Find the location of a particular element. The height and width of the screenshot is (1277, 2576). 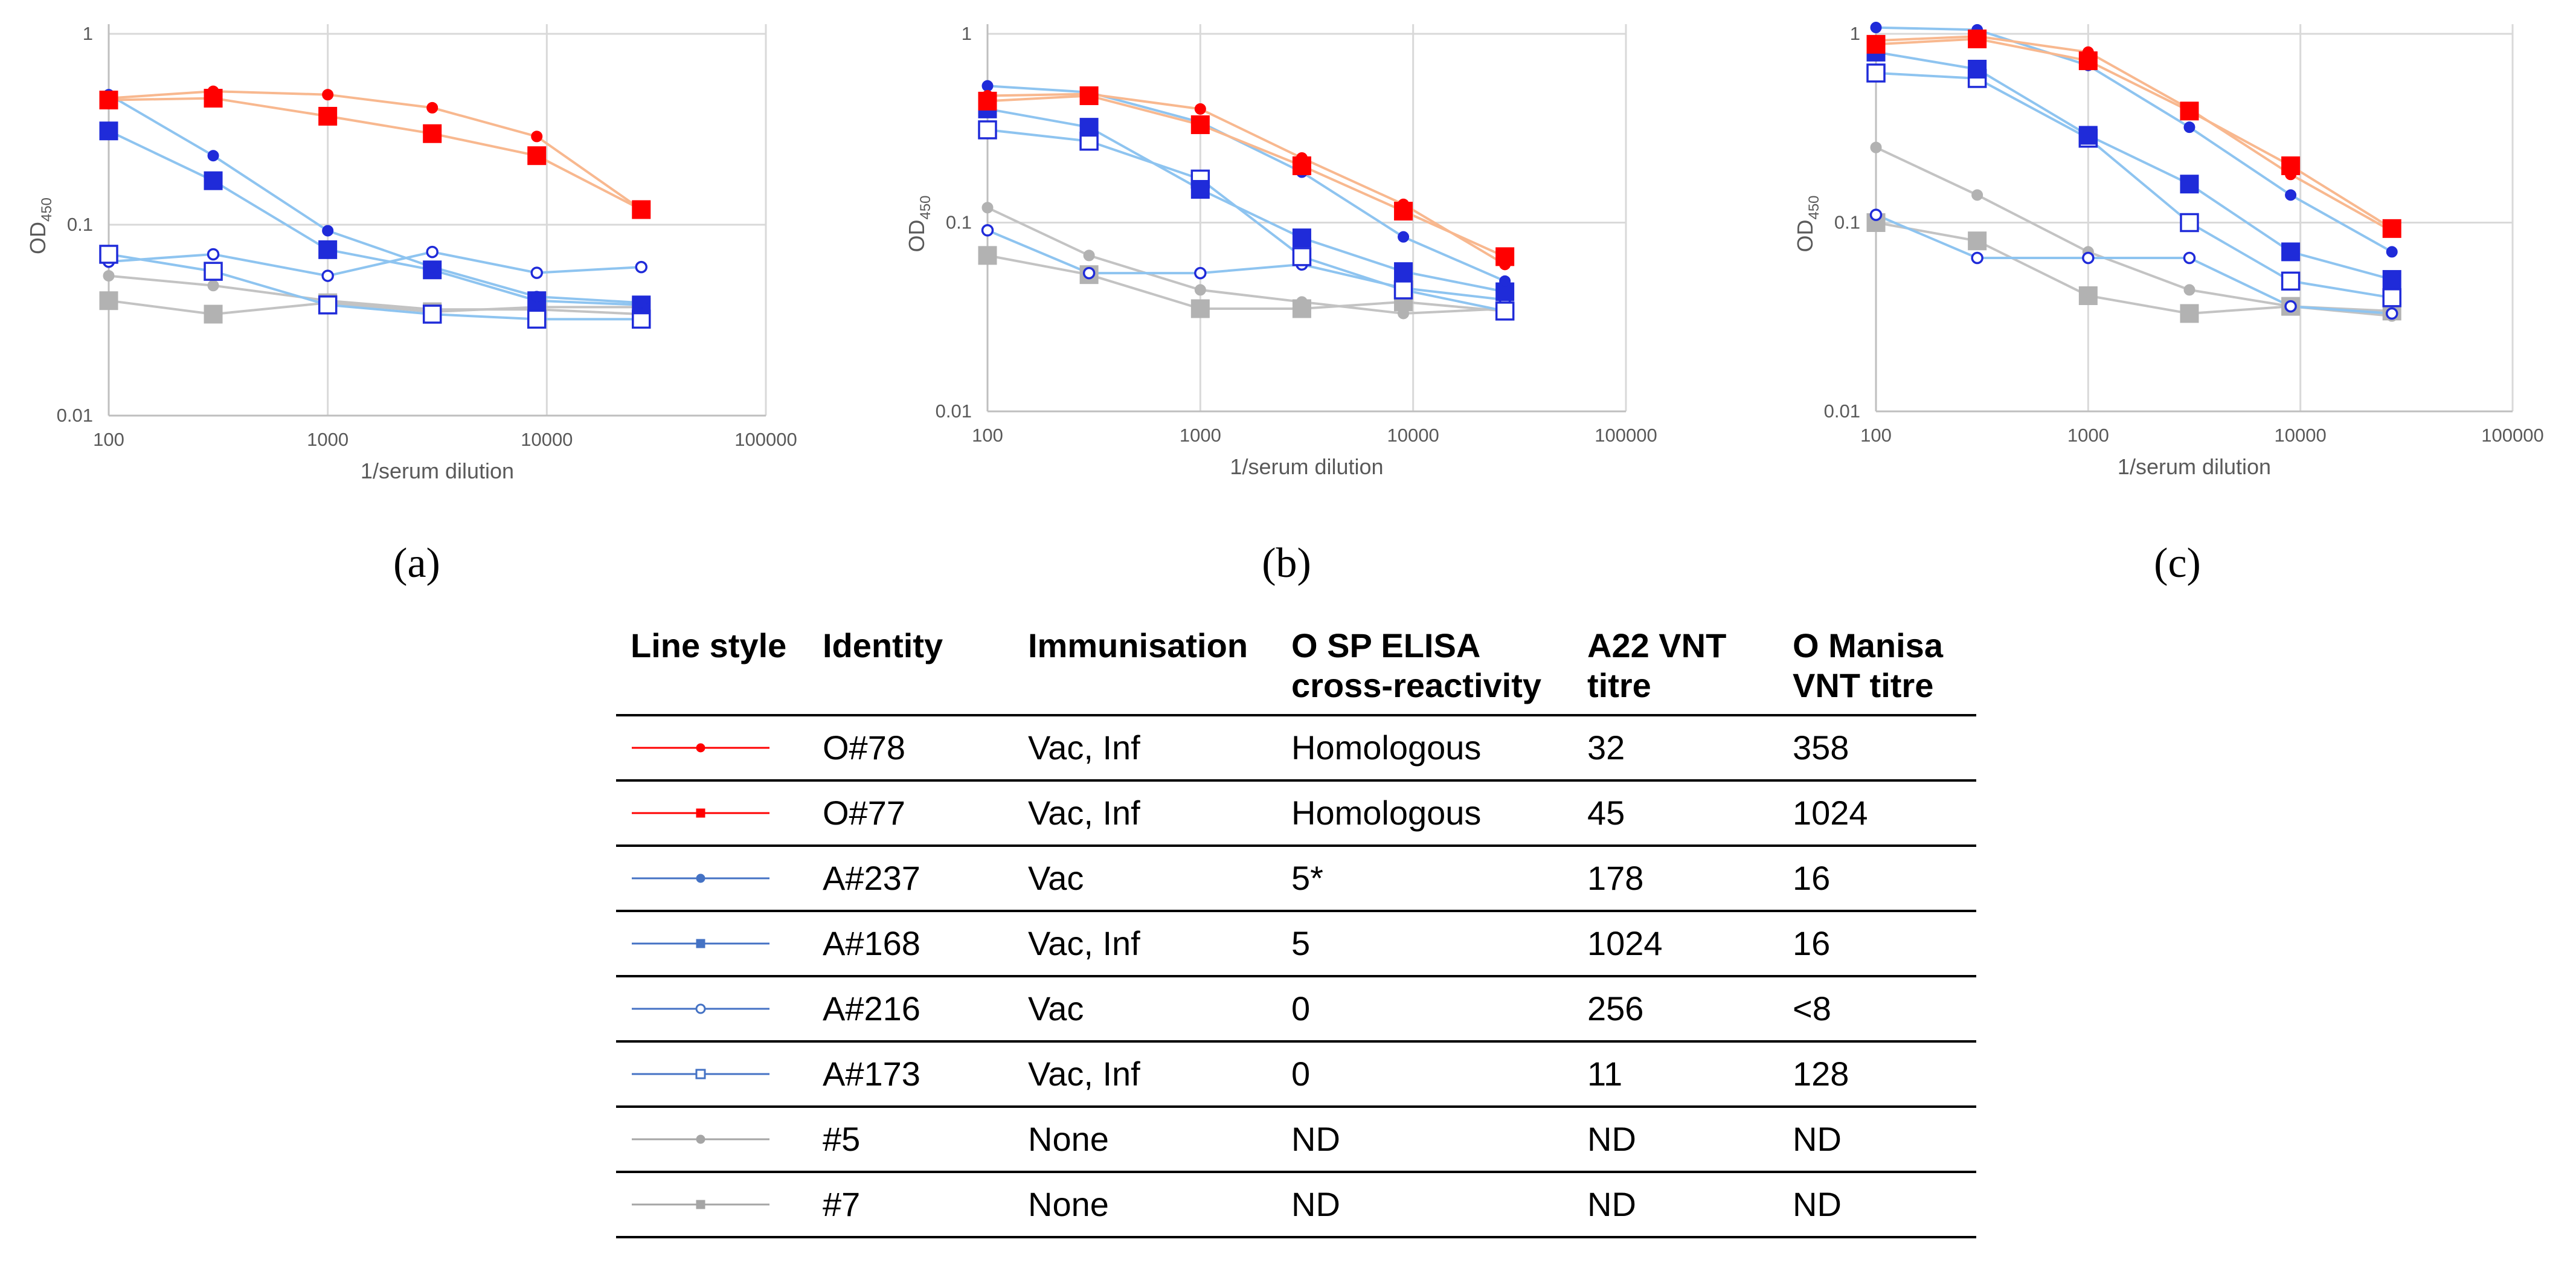

identity-cell: A#216 is located at coordinates (910, 1010).